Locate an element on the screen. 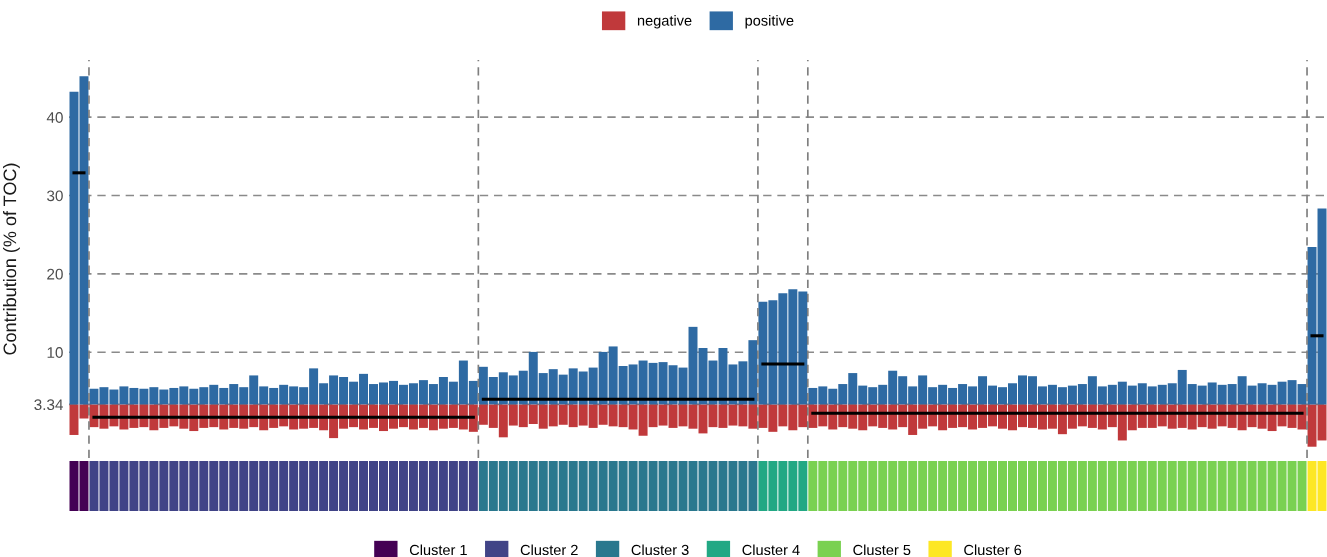 This screenshot has width=1327, height=557. legend-label: Cluster 3 is located at coordinates (660, 550).